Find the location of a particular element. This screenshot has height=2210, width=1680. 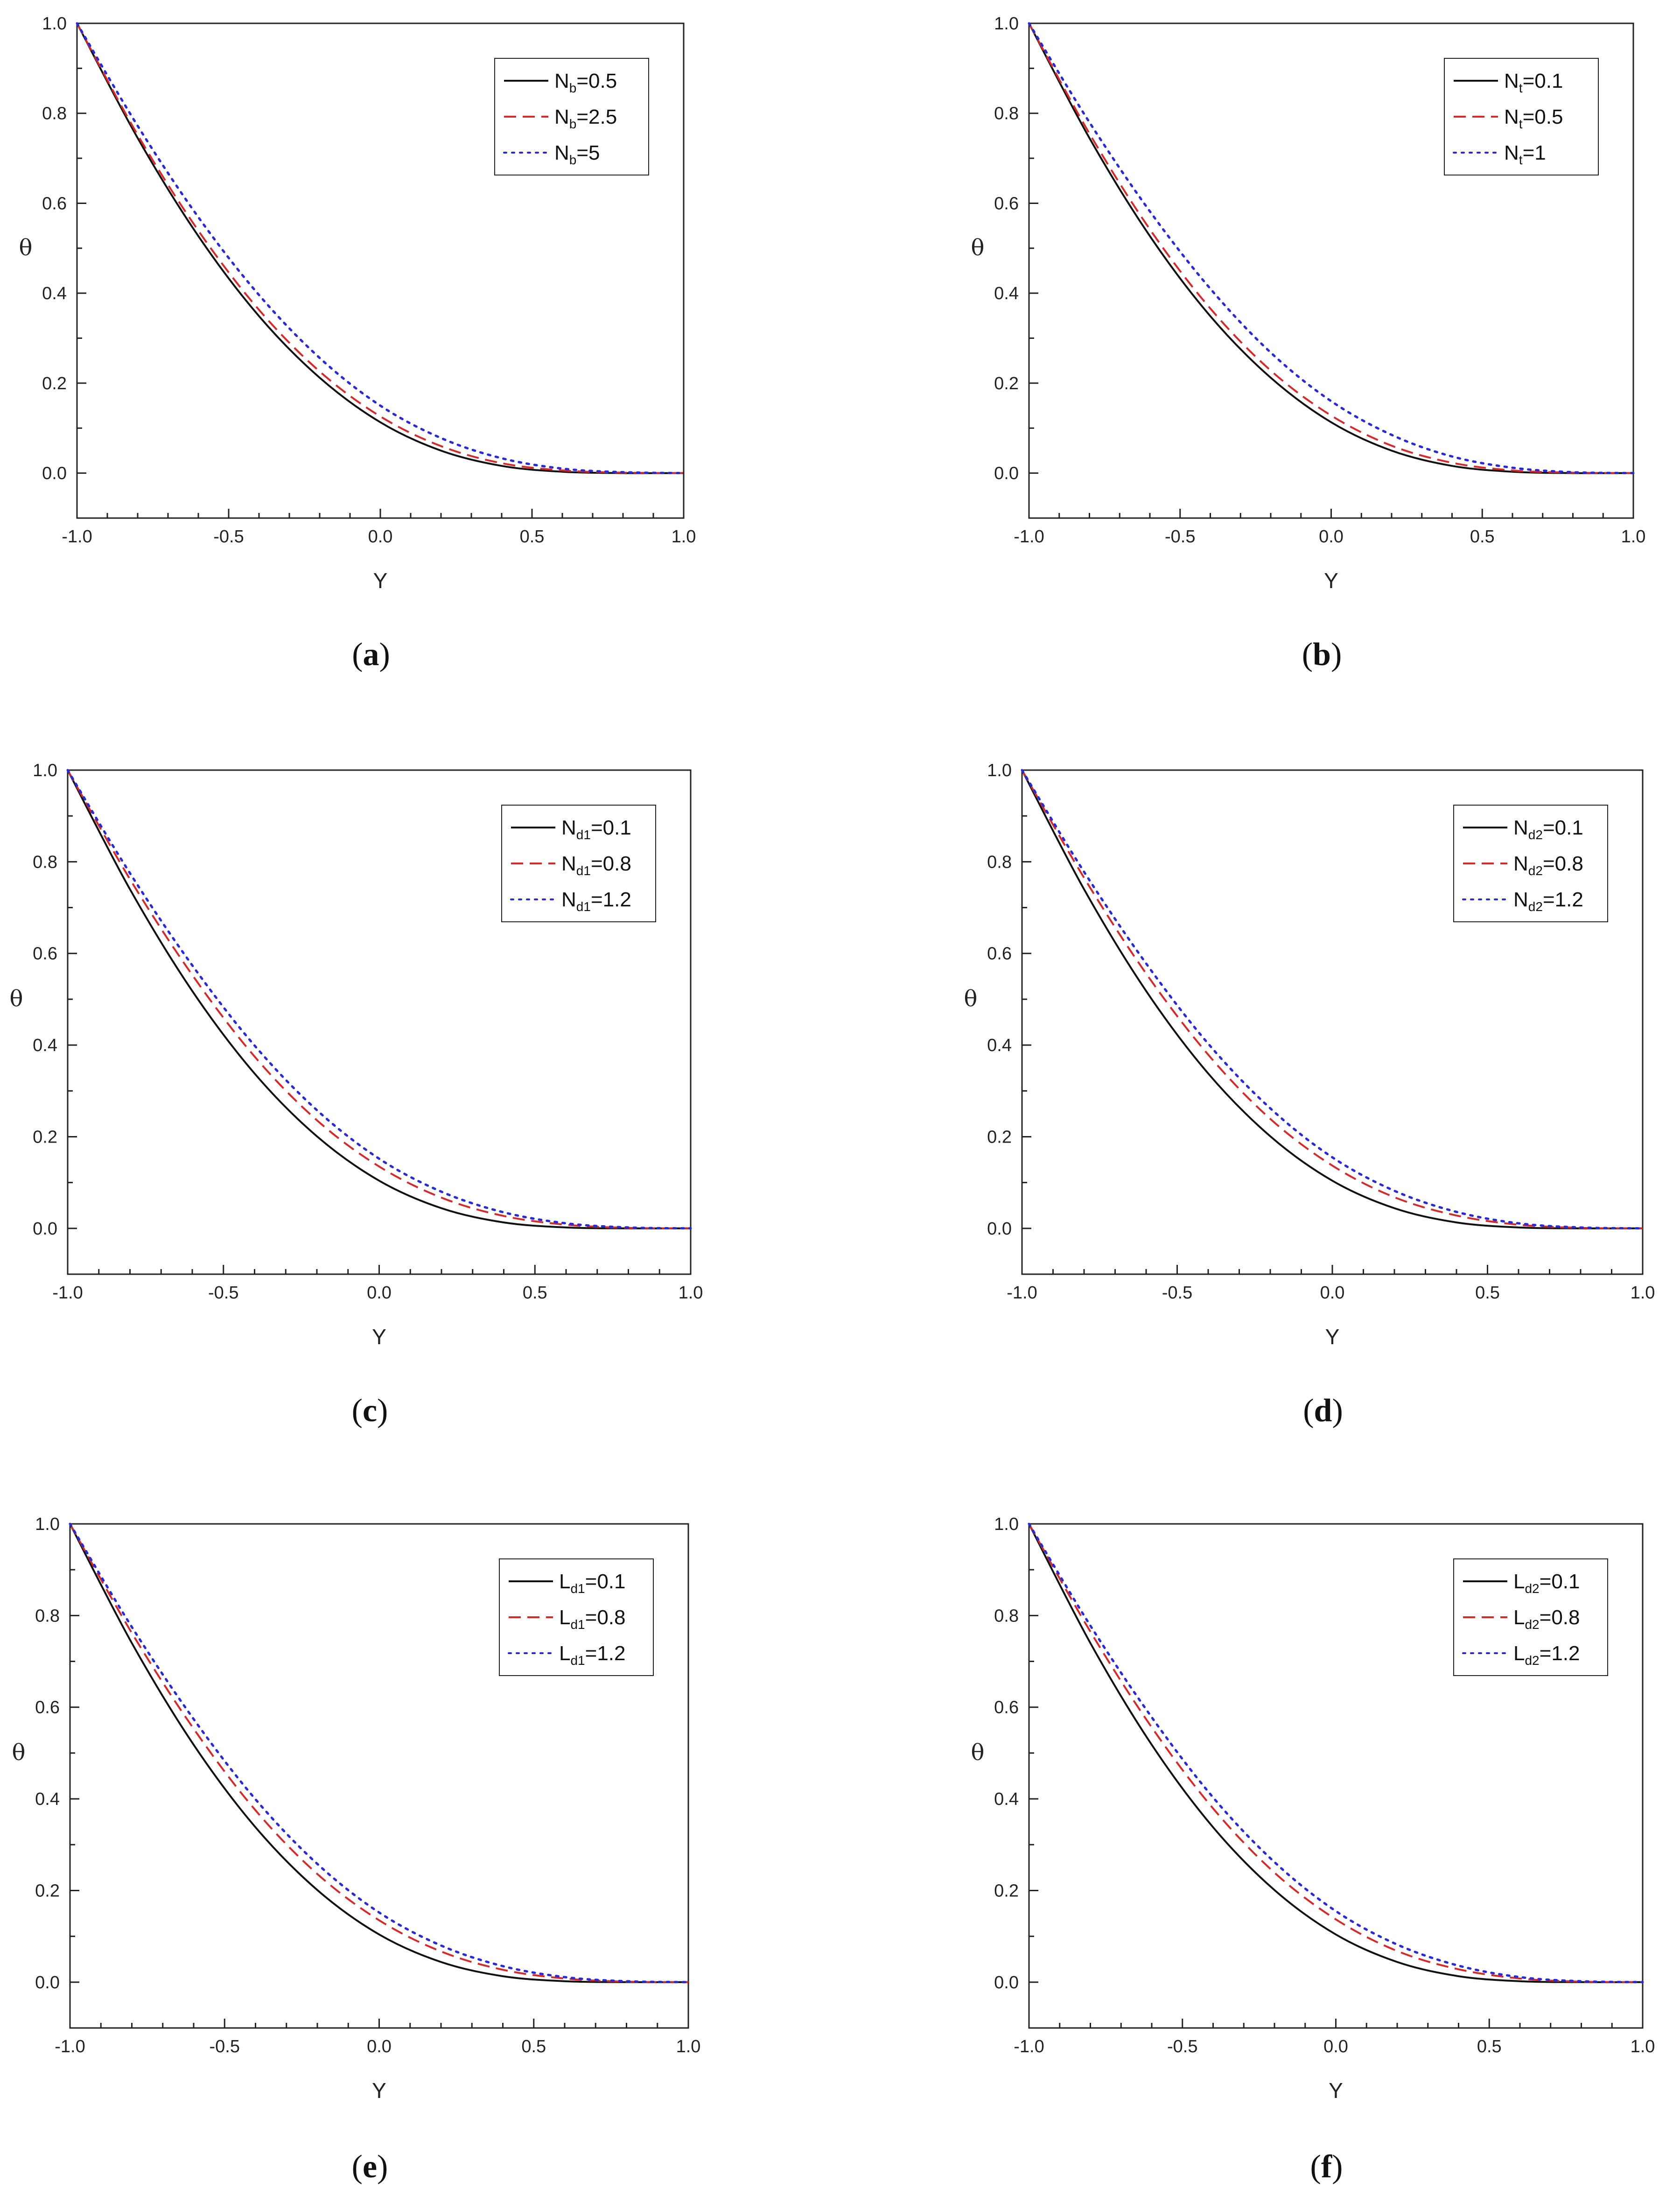

legend-label-2: Ld2=0.8 is located at coordinates (1546, 1619).